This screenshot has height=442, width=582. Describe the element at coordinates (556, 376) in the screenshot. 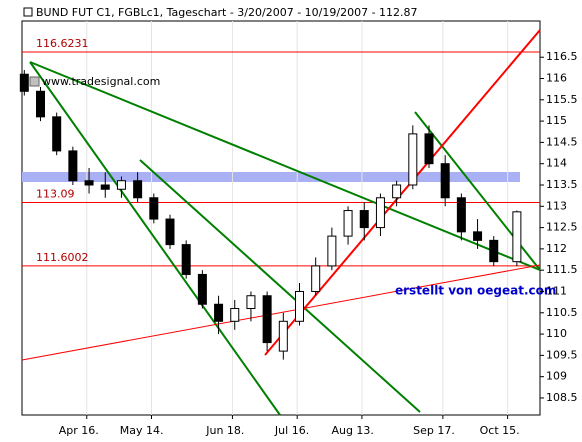

I see `y-tick-label: 109` at that location.